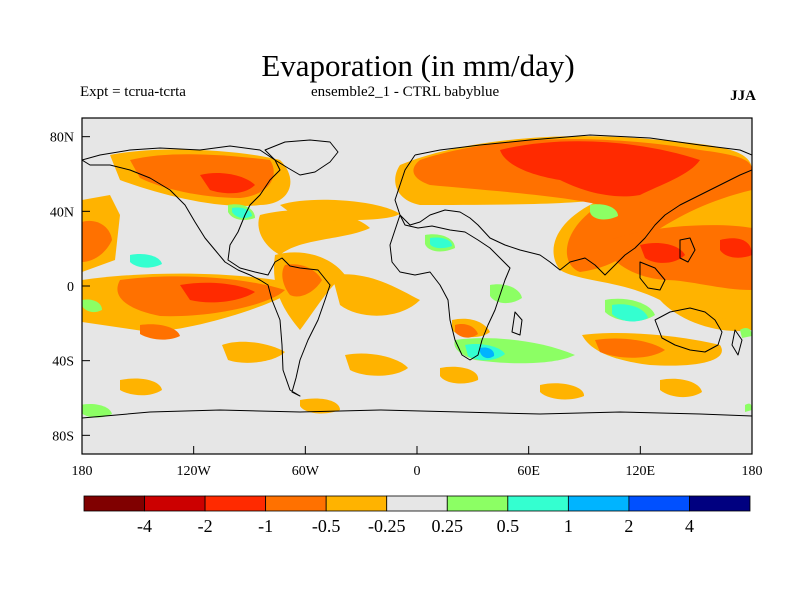 The height and width of the screenshot is (600, 800). Describe the element at coordinates (265, 526) in the screenshot. I see `colorbar-label: -1` at that location.